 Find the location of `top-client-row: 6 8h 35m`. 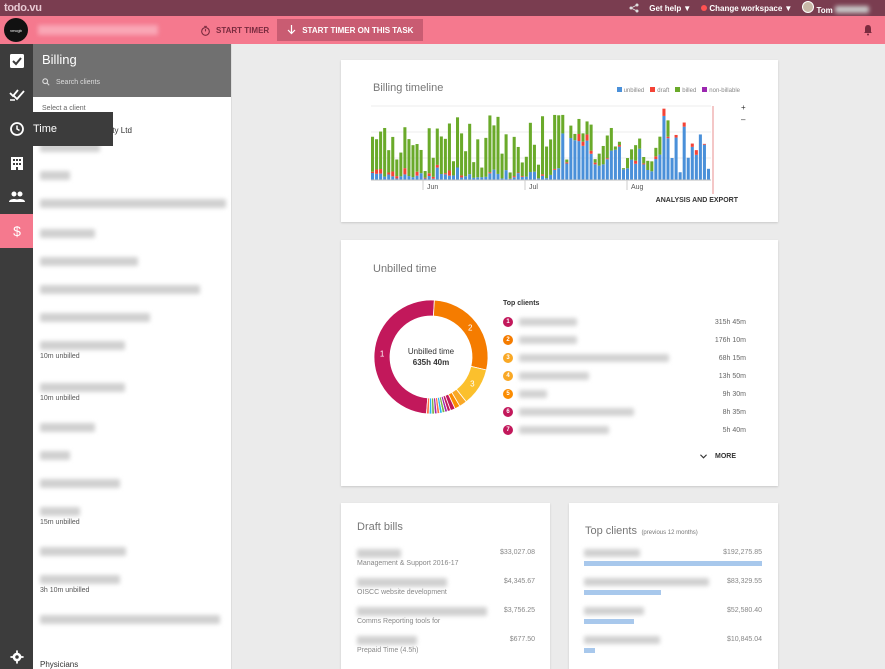

top-client-row: 6 8h 35m is located at coordinates (624, 412).